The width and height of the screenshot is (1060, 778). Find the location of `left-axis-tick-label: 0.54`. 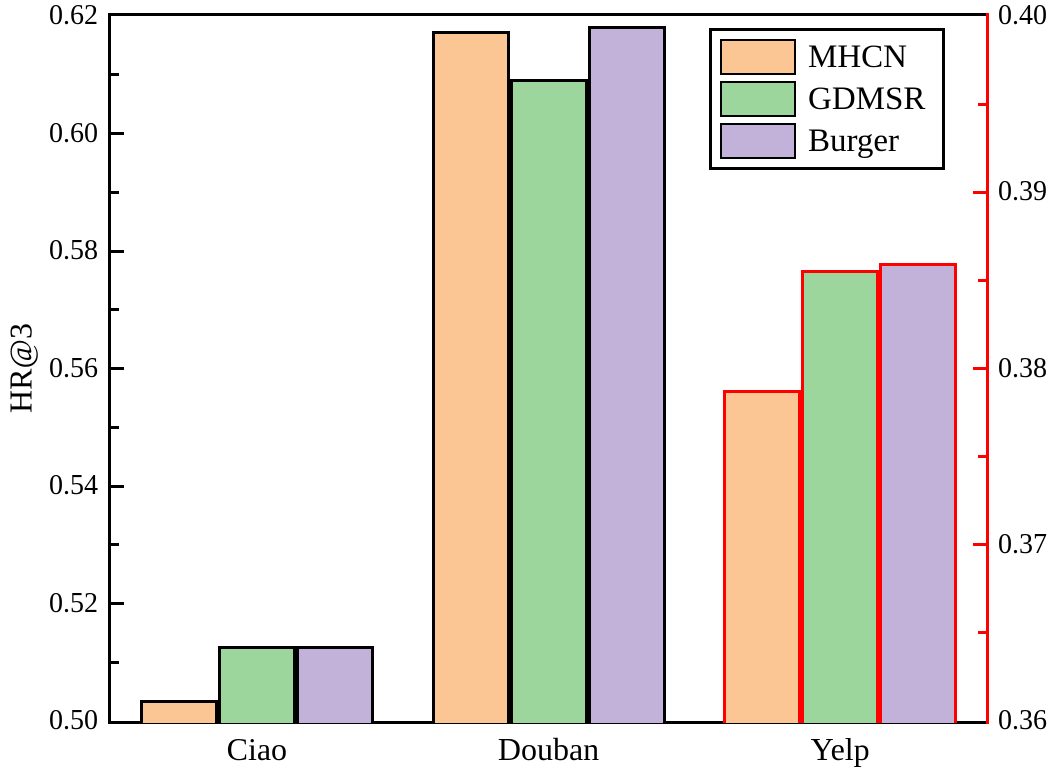

left-axis-tick-label: 0.54 is located at coordinates (73, 485).